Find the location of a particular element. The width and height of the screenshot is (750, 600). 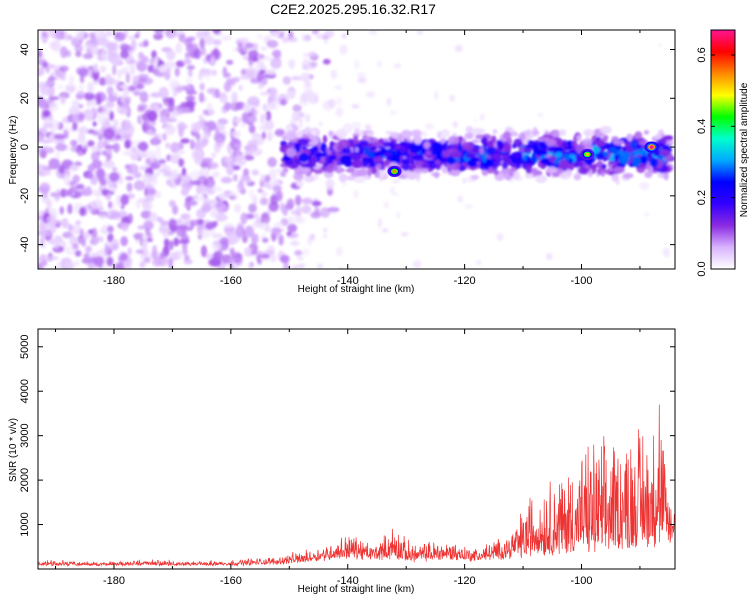

spectrogram-xtick-label: -140 is located at coordinates (348, 281).